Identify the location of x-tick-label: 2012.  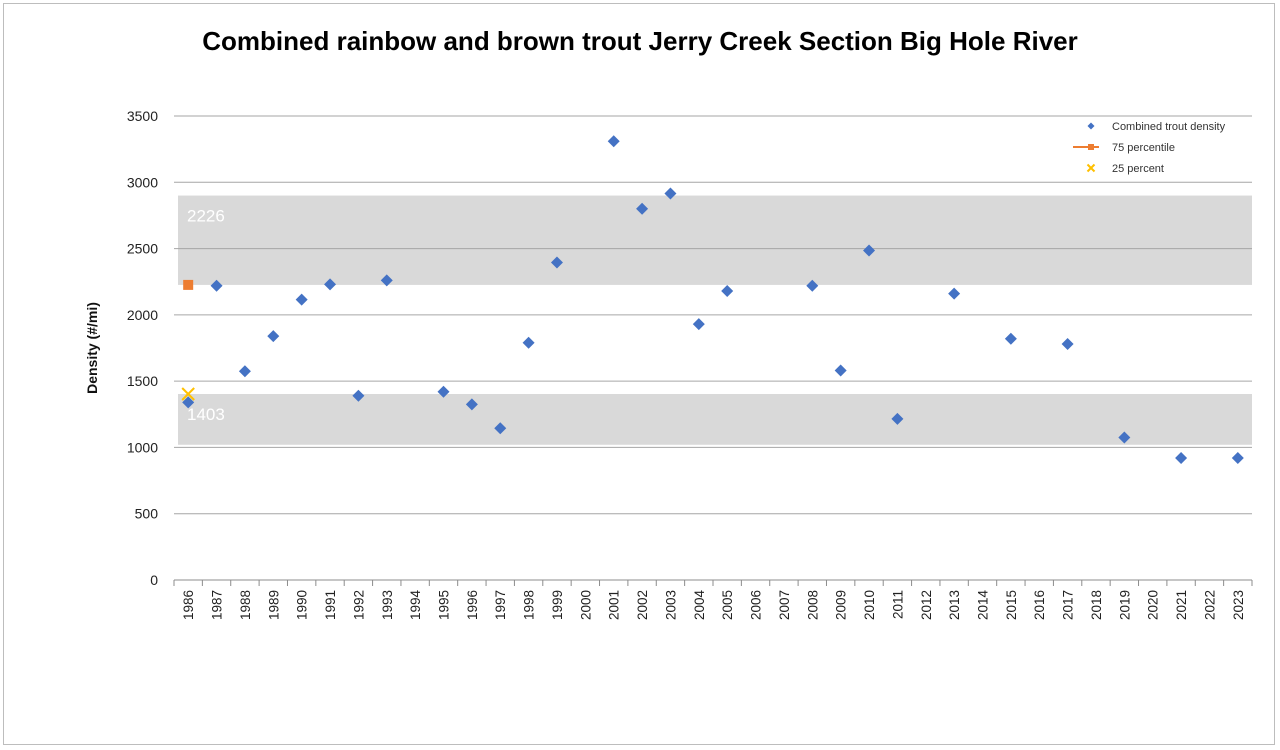
(926, 605).